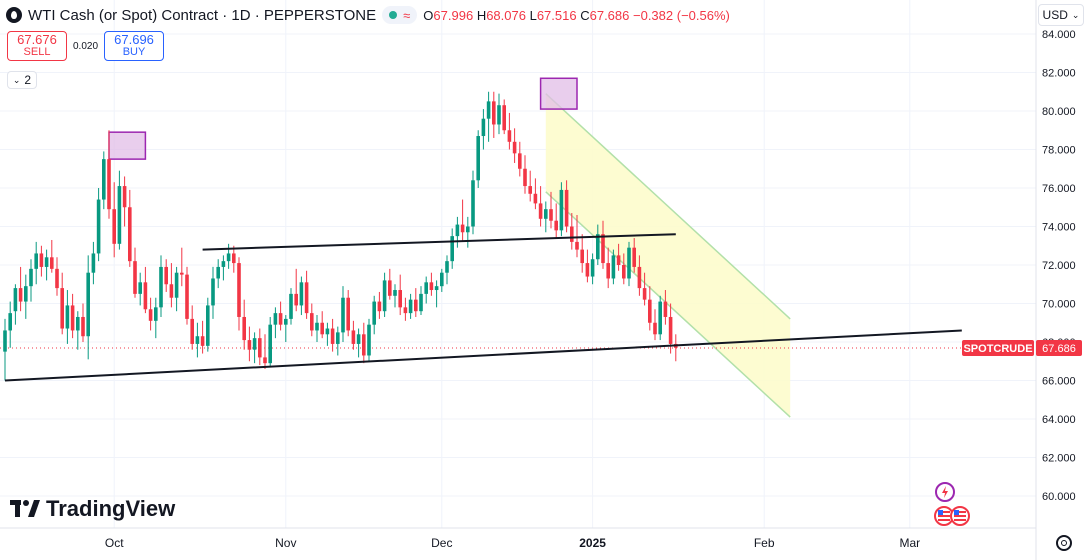 This screenshot has width=1092, height=560. What do you see at coordinates (439, 242) in the screenshot?
I see `resistance-trendline` at bounding box center [439, 242].